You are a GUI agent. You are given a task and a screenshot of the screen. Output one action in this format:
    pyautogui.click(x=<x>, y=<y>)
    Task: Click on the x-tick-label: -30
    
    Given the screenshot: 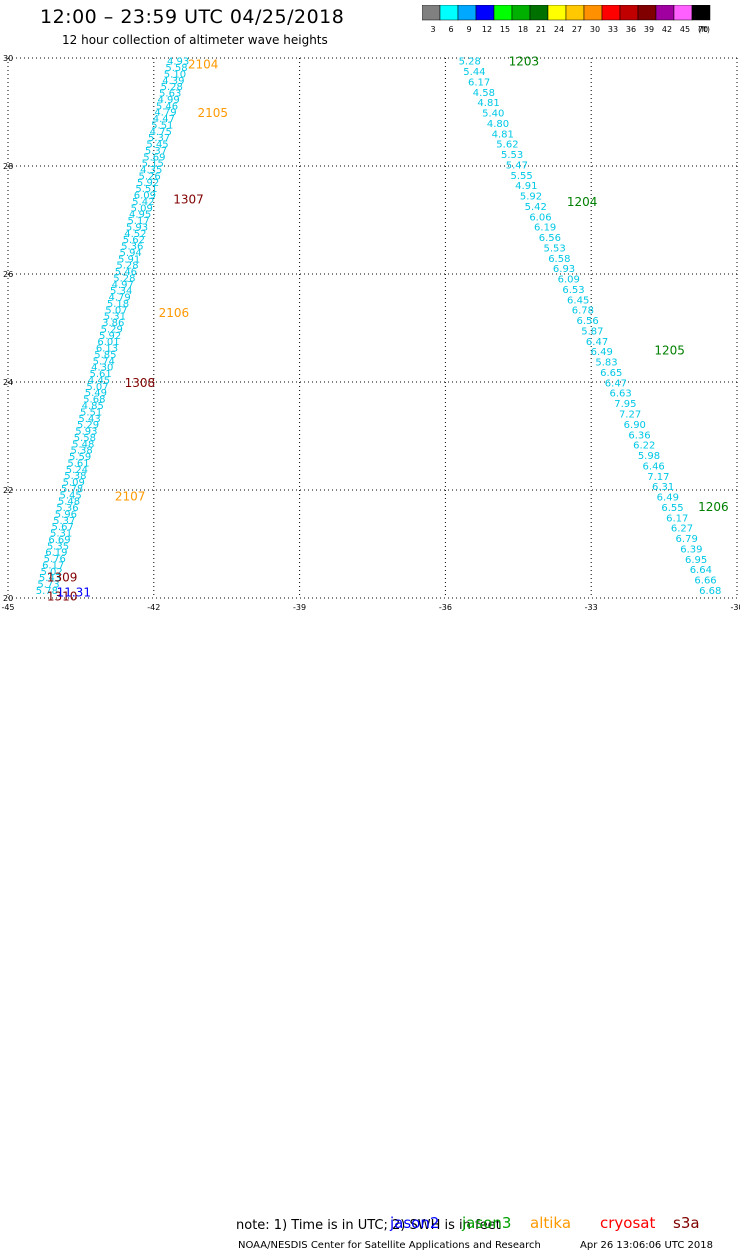 What is the action you would take?
    pyautogui.click(x=735, y=607)
    